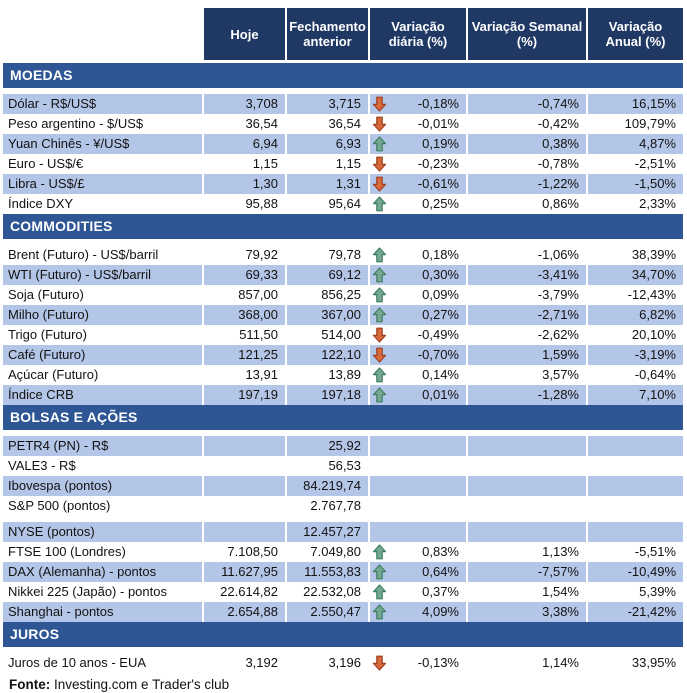  What do you see at coordinates (42, 465) in the screenshot?
I see `row-label: VALE3 - R$` at bounding box center [42, 465].